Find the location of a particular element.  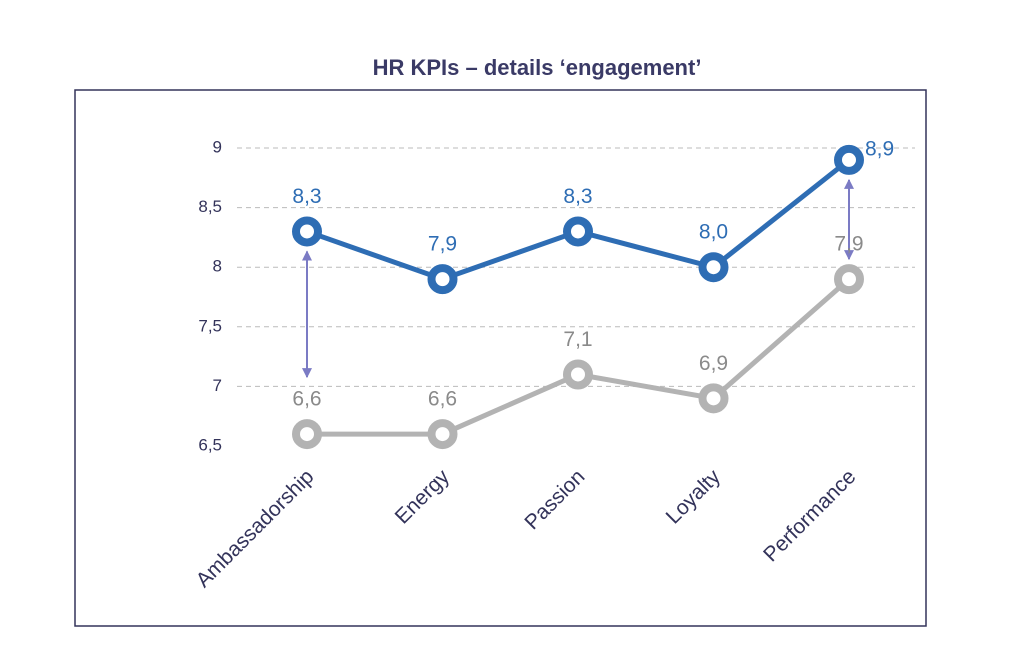

y-tick-label: 8 is located at coordinates (217, 266).